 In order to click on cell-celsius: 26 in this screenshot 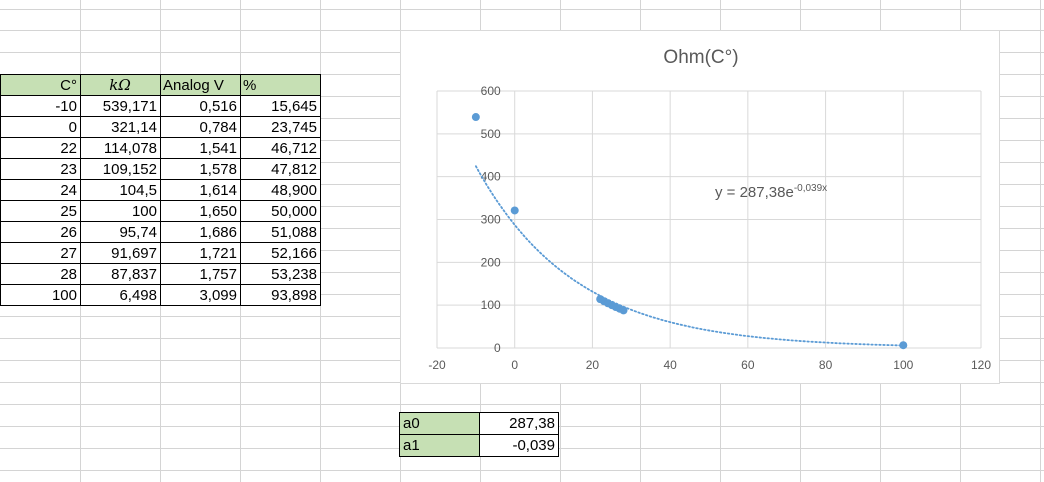, I will do `click(40, 232)`.